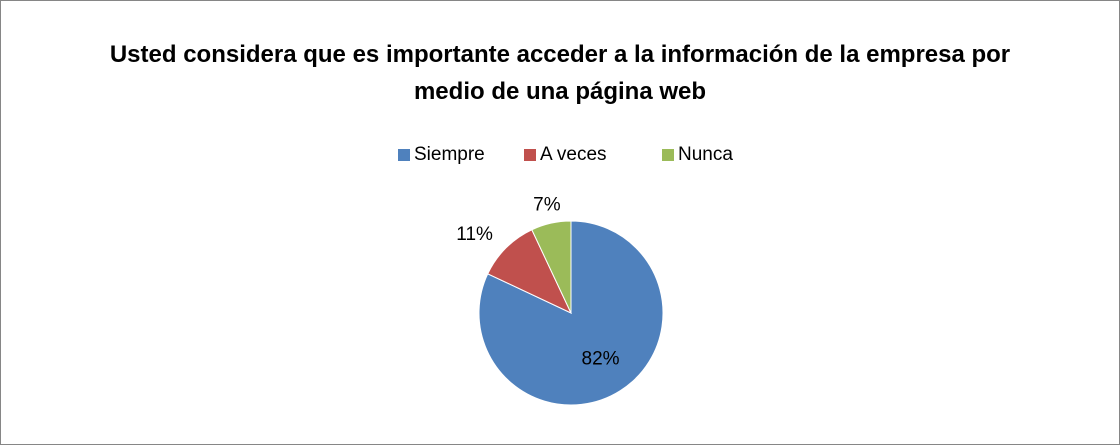 Image resolution: width=1120 pixels, height=445 pixels. What do you see at coordinates (474, 234) in the screenshot?
I see `data-label: 11%` at bounding box center [474, 234].